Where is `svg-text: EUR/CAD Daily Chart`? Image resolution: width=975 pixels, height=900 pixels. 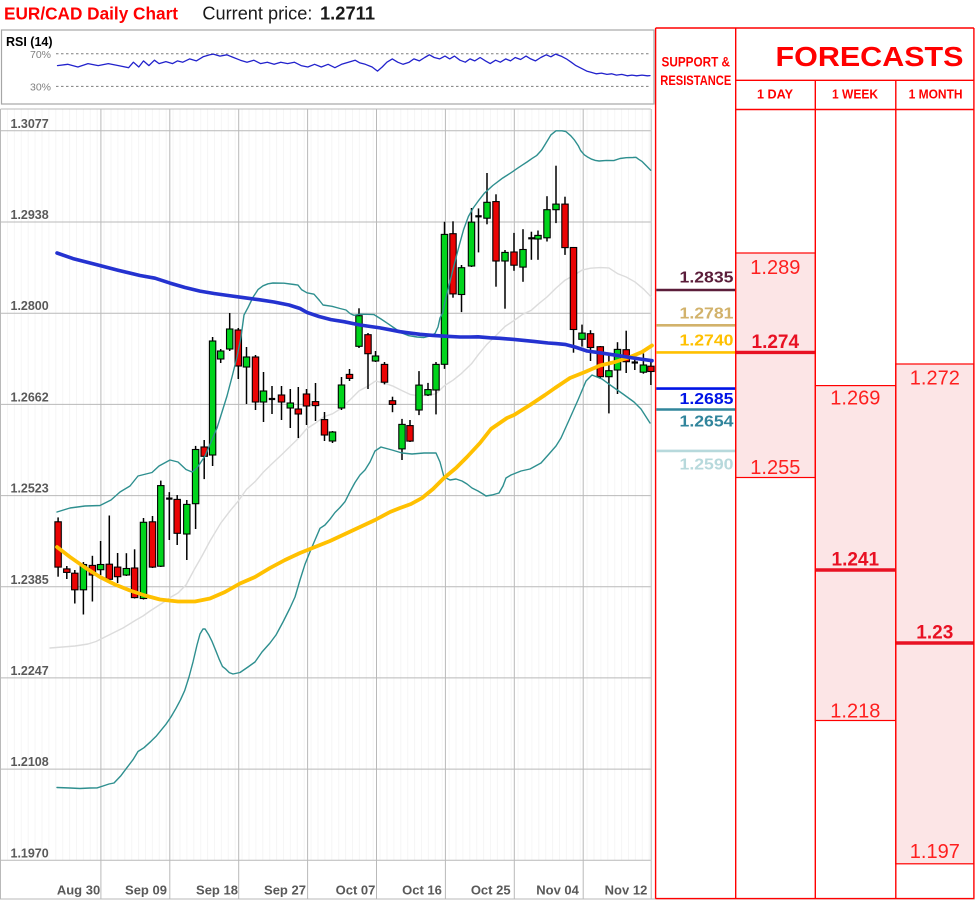
svg-text: EUR/CAD Daily Chart is located at coordinates (91, 14).